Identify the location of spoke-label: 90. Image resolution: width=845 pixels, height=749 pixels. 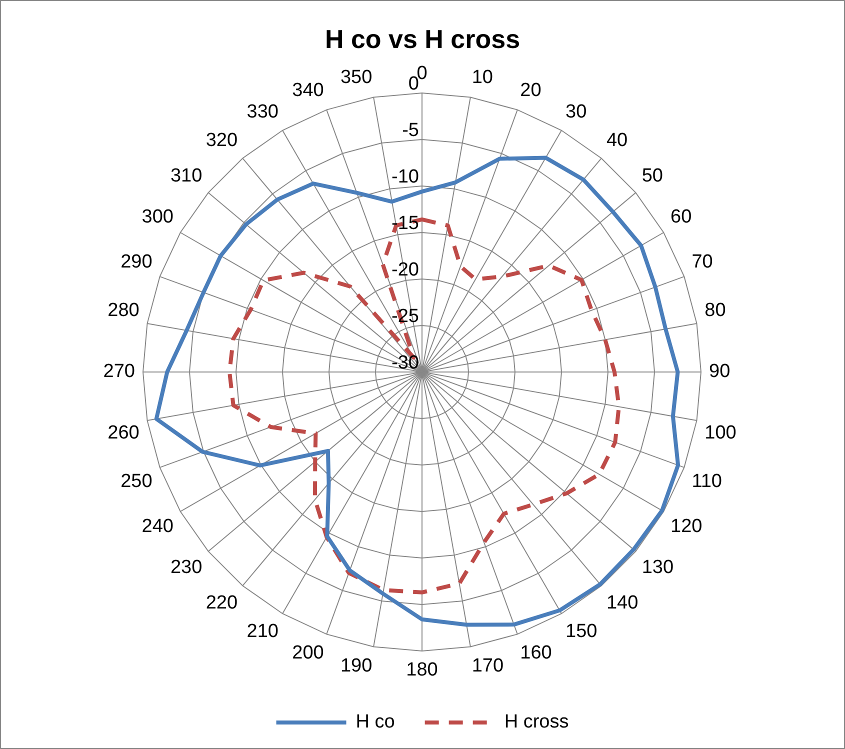
(719, 371).